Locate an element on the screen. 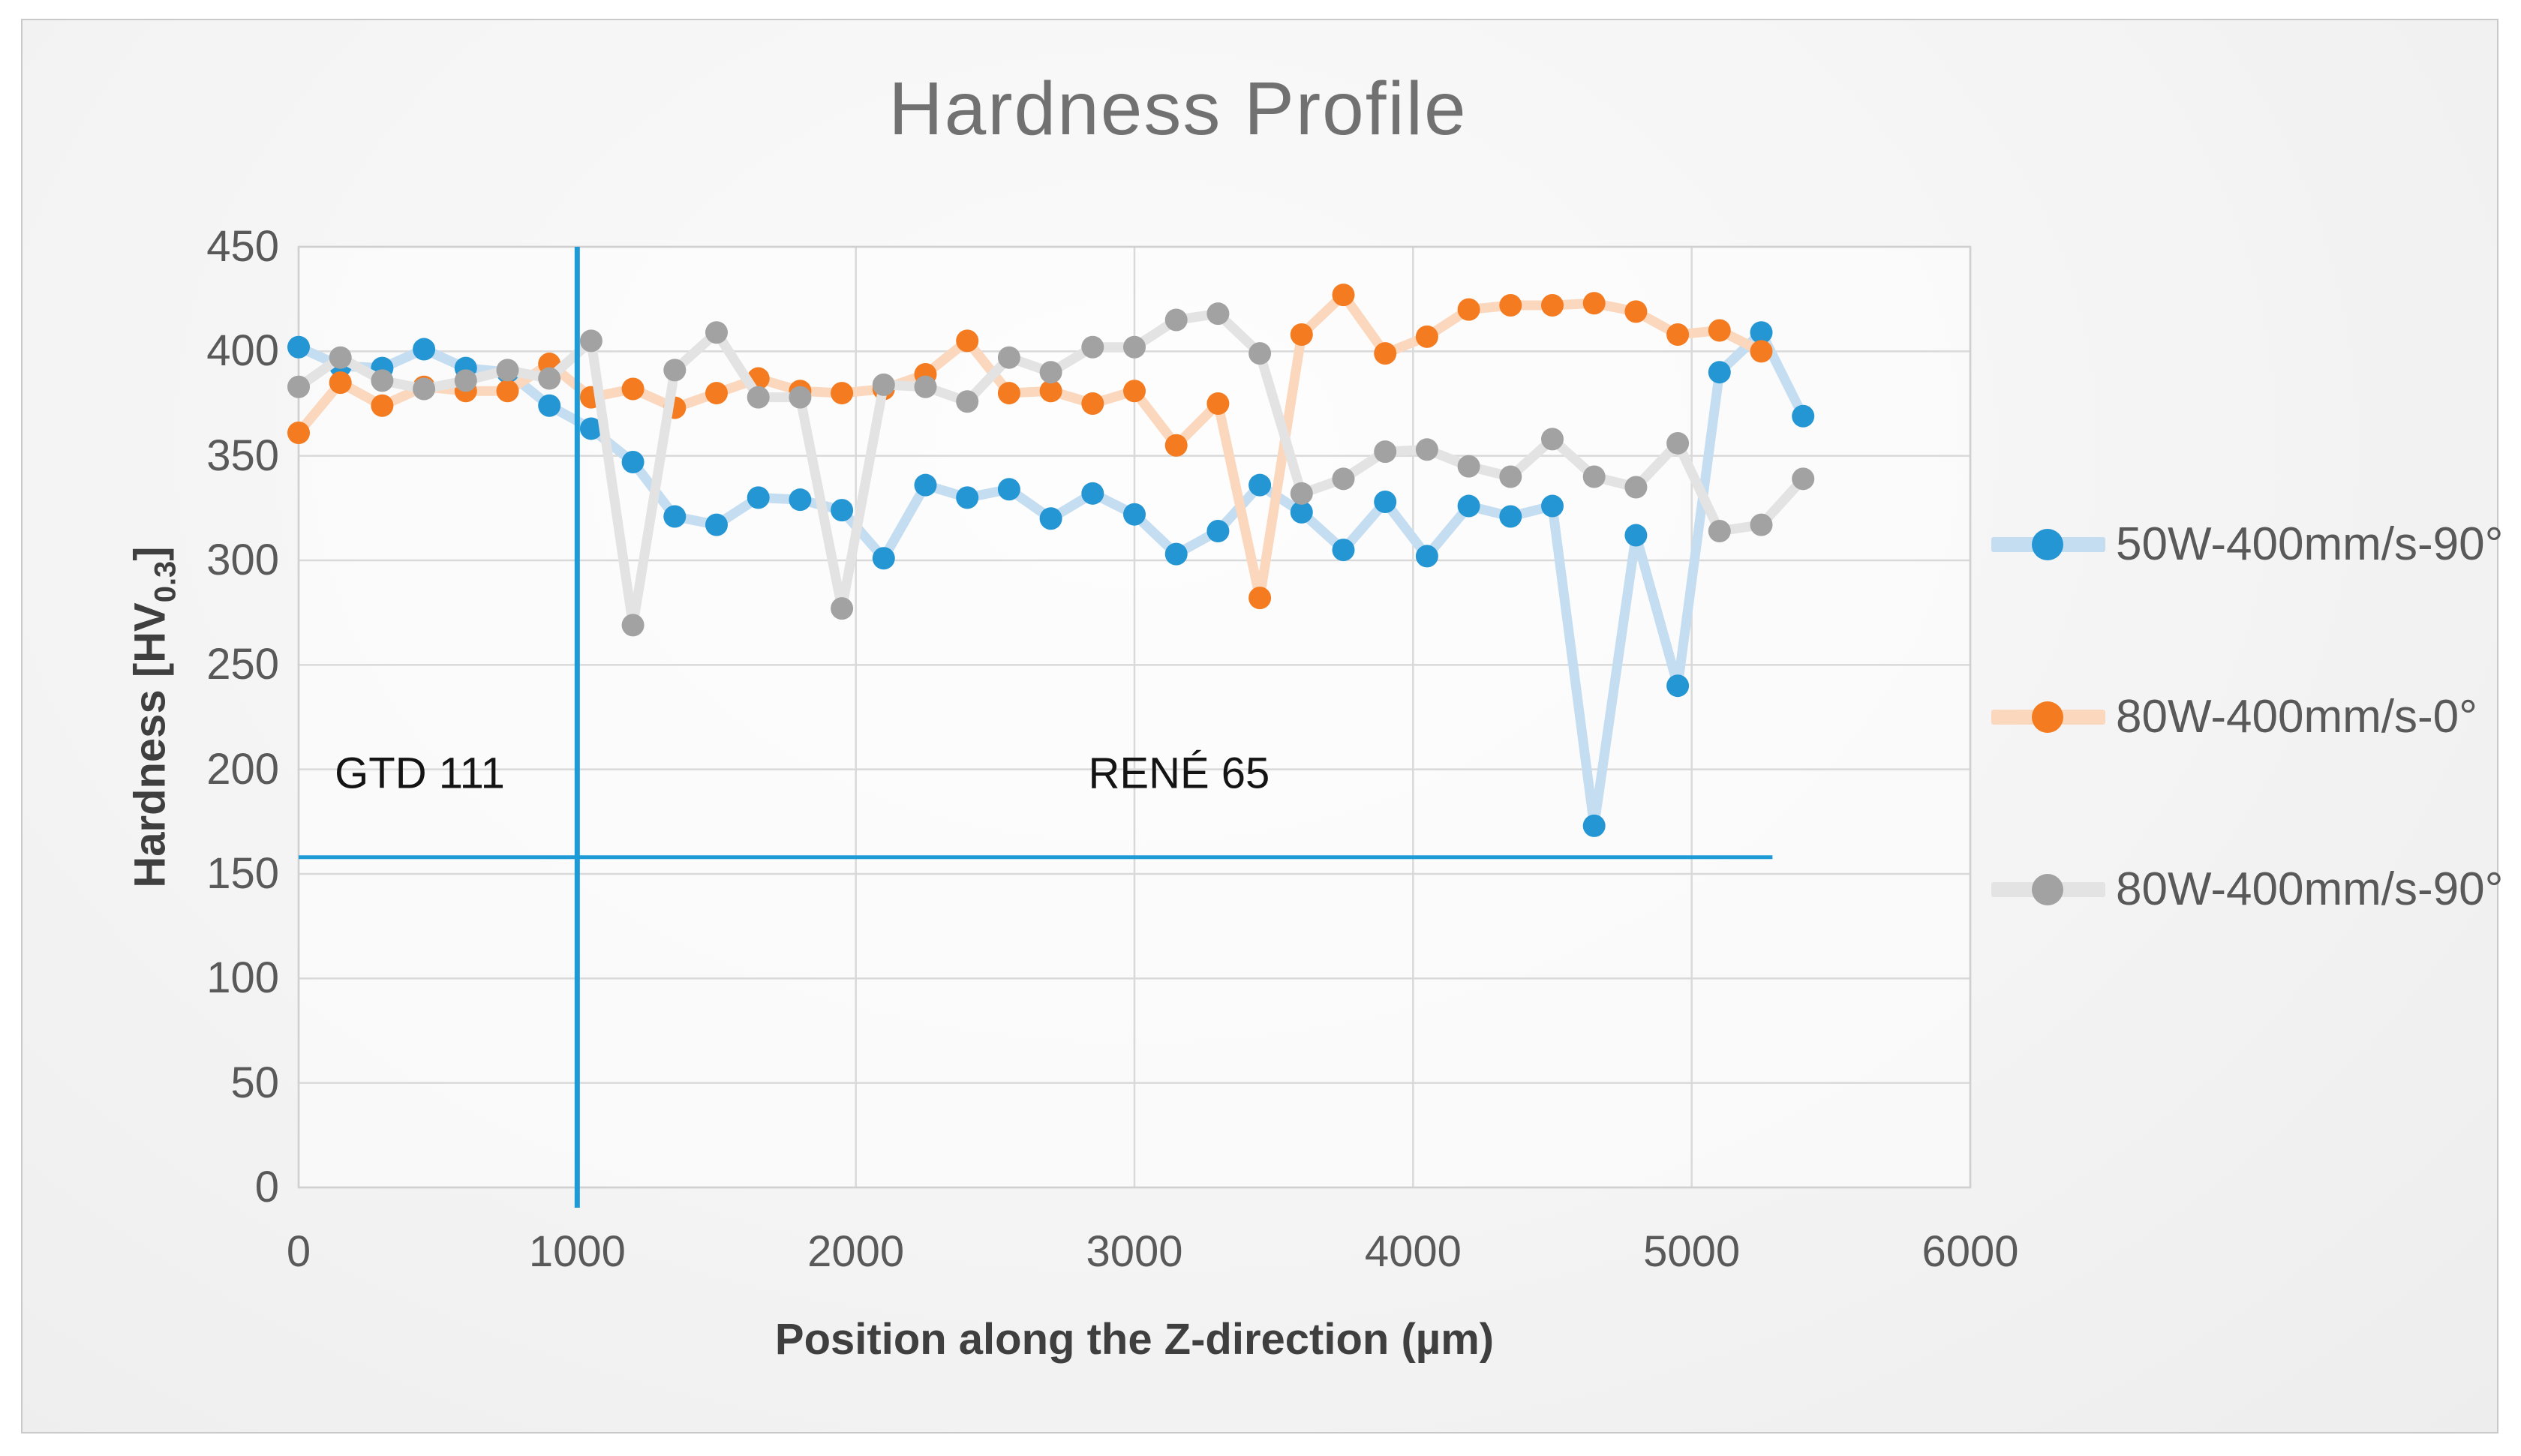 The height and width of the screenshot is (1456, 2521). x-tick-label: 1000 is located at coordinates (577, 1251).